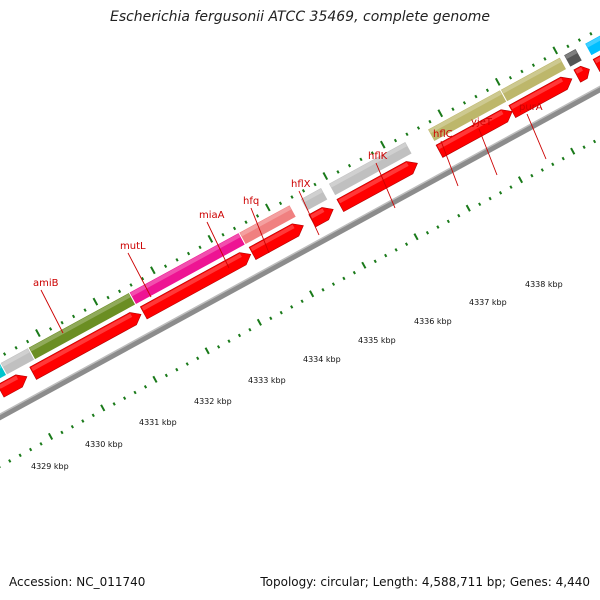  What do you see at coordinates (212, 215) in the screenshot?
I see `gene-label-miaA: miaA` at bounding box center [212, 215].